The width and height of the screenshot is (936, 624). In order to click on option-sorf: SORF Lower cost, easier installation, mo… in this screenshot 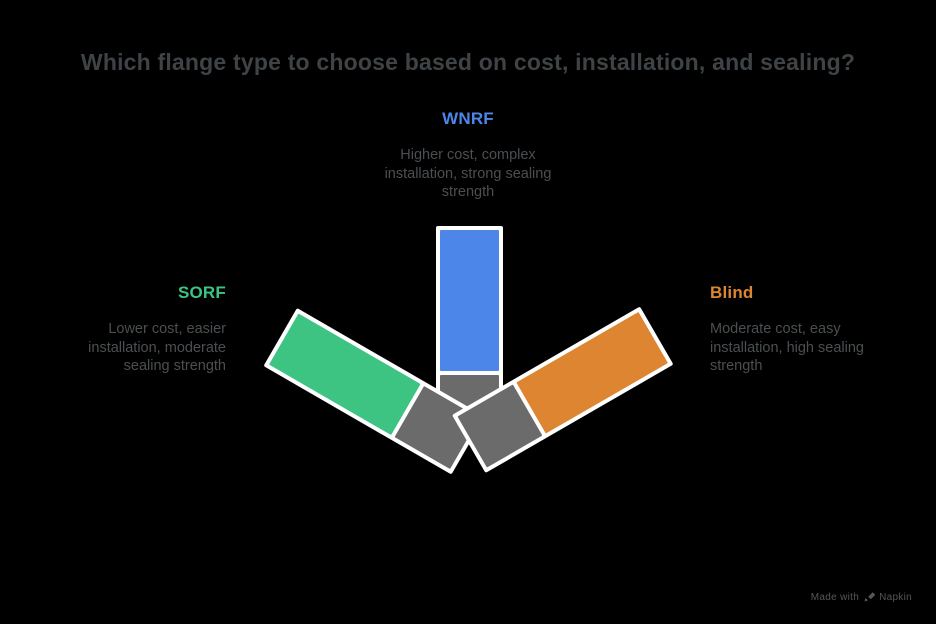, I will do `click(126, 329)`.